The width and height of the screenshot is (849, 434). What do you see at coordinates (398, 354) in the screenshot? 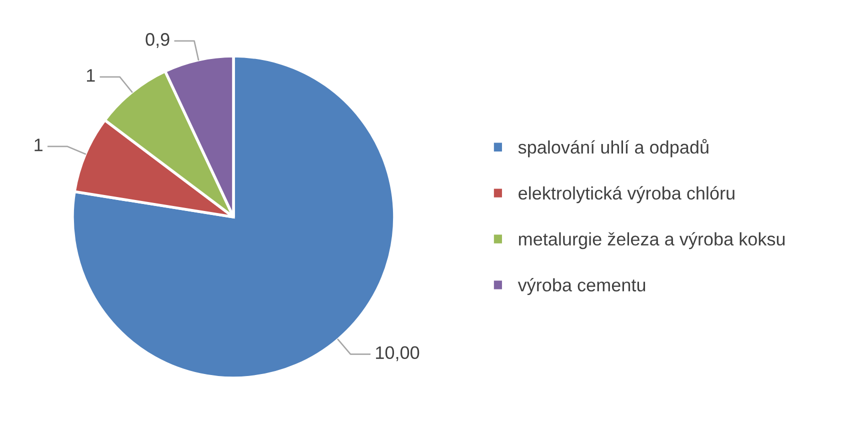
I see `data-label: 10,00` at bounding box center [398, 354].